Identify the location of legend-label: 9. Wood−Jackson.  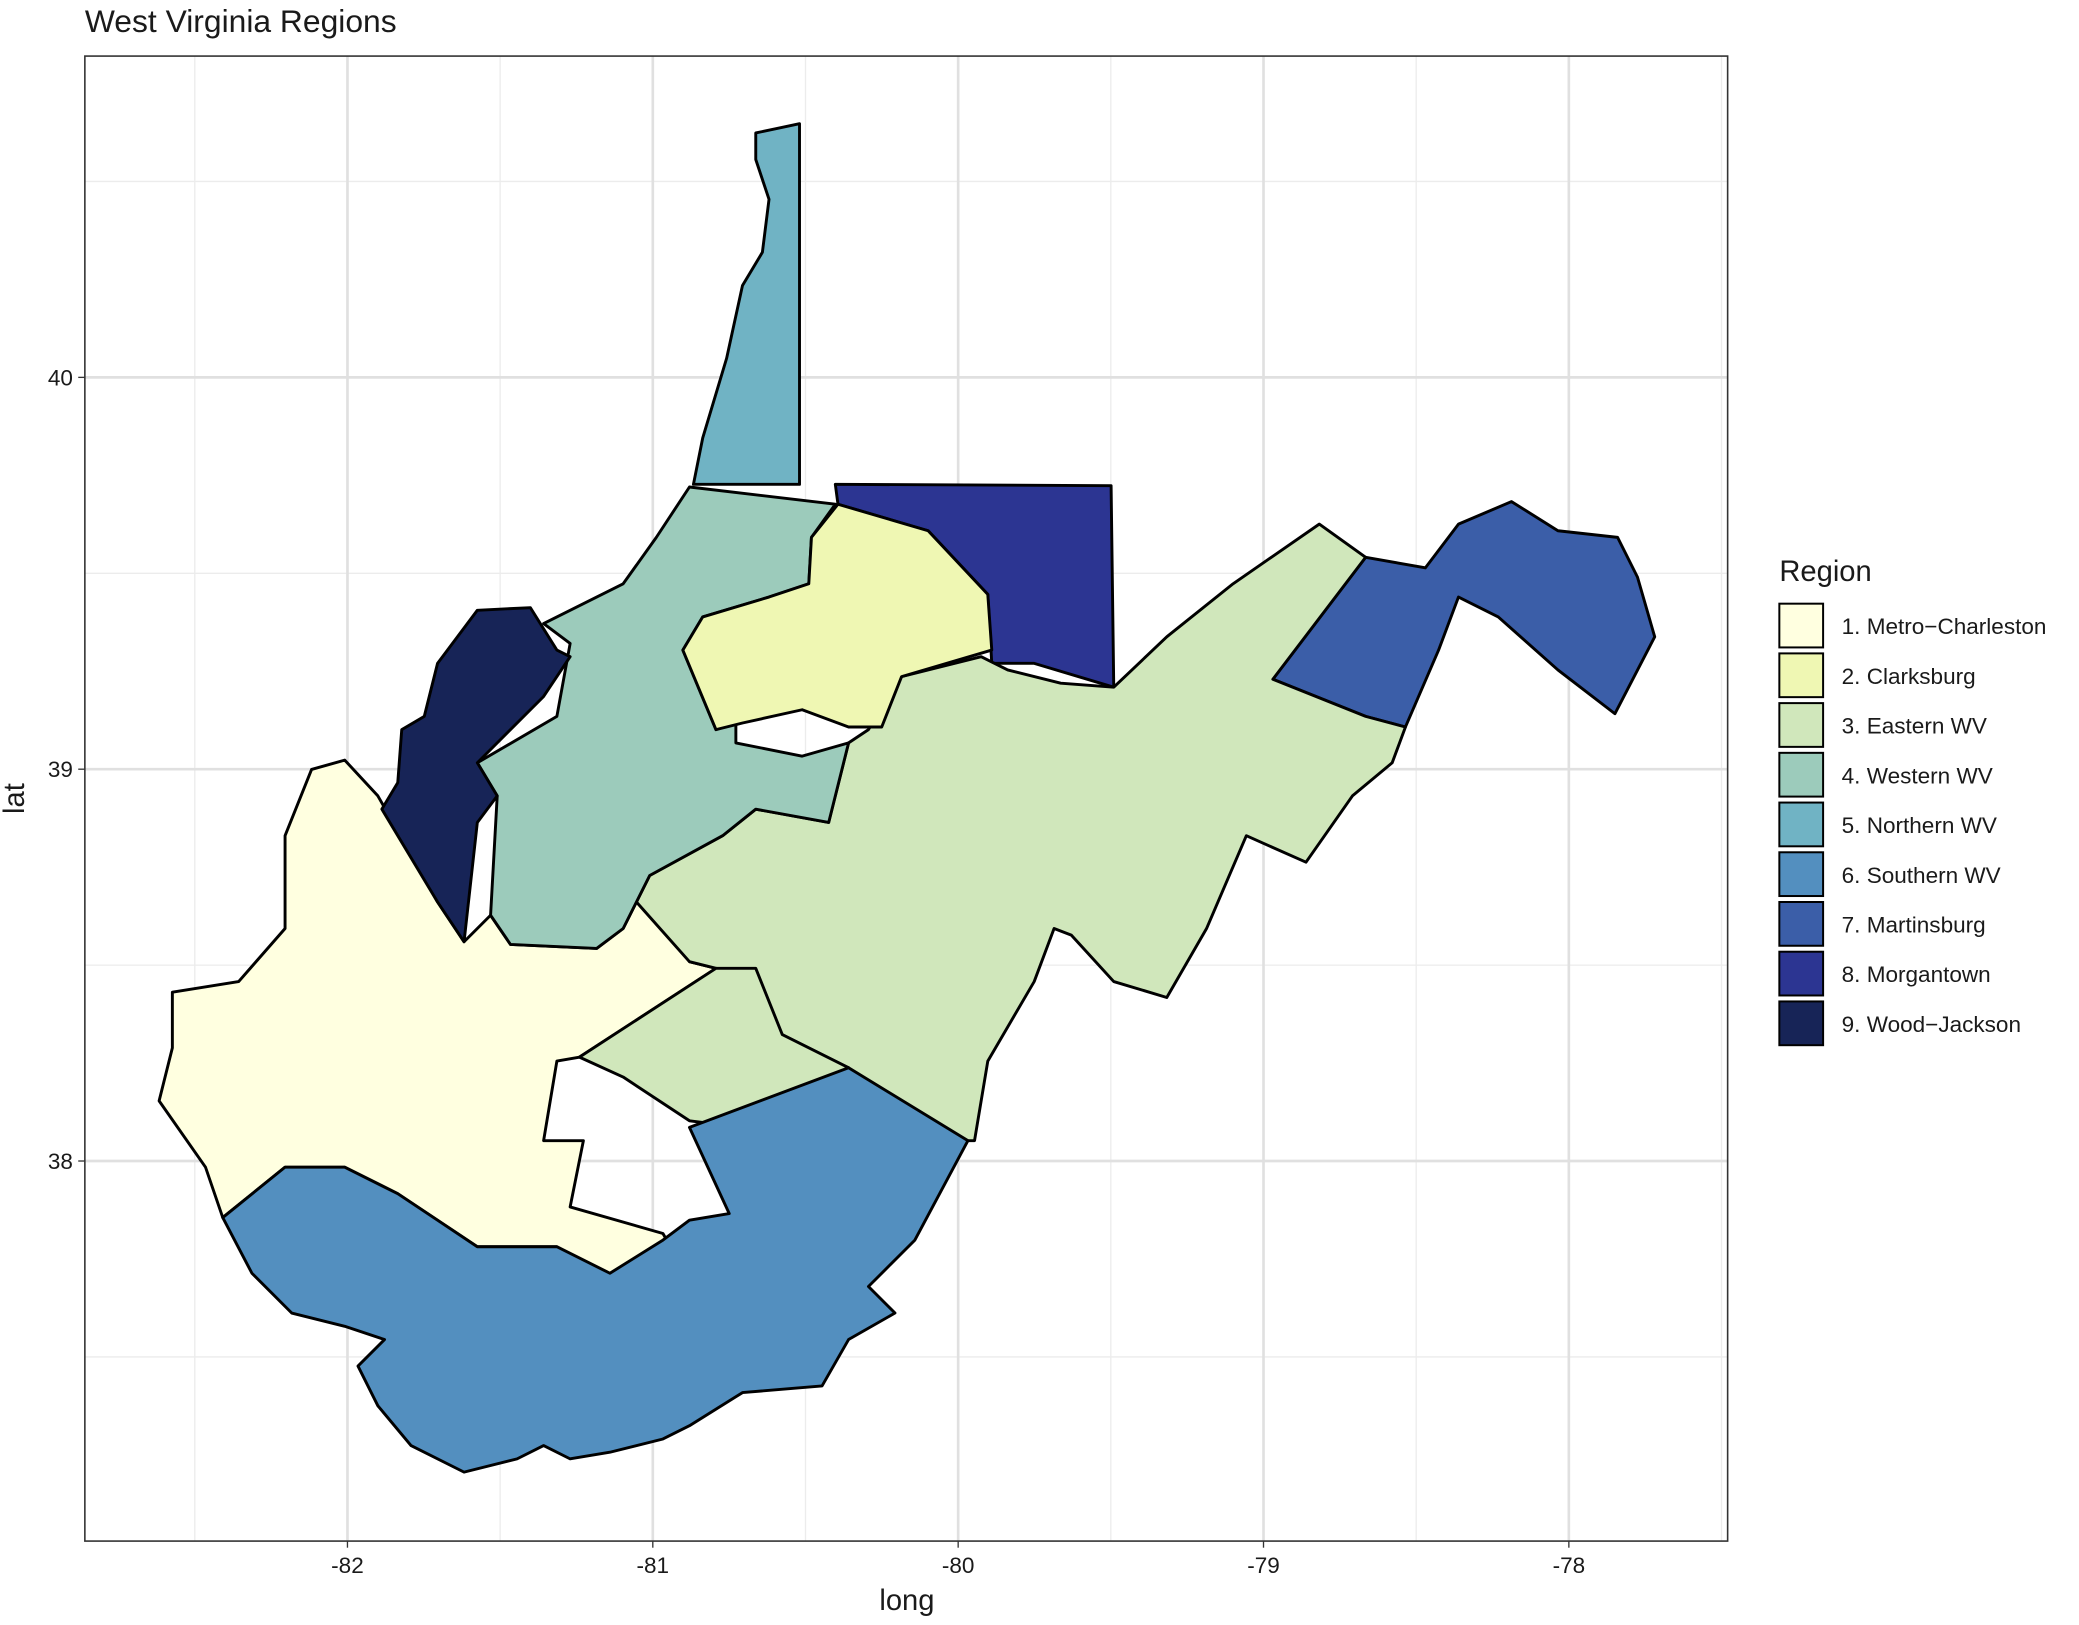
(1931, 1024).